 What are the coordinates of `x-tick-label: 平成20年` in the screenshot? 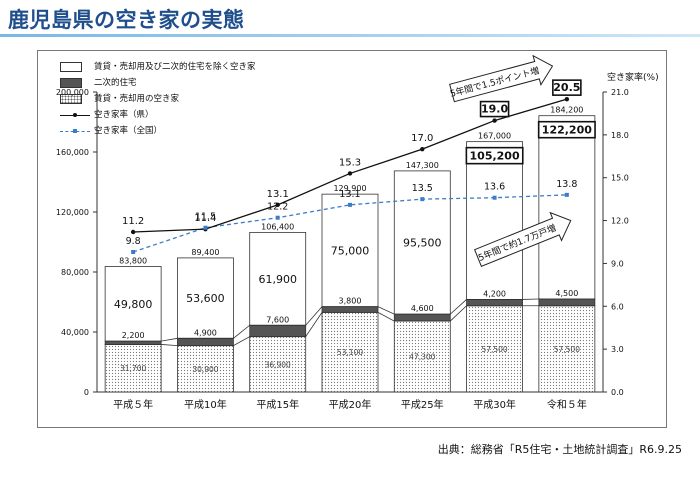 It's located at (350, 404).